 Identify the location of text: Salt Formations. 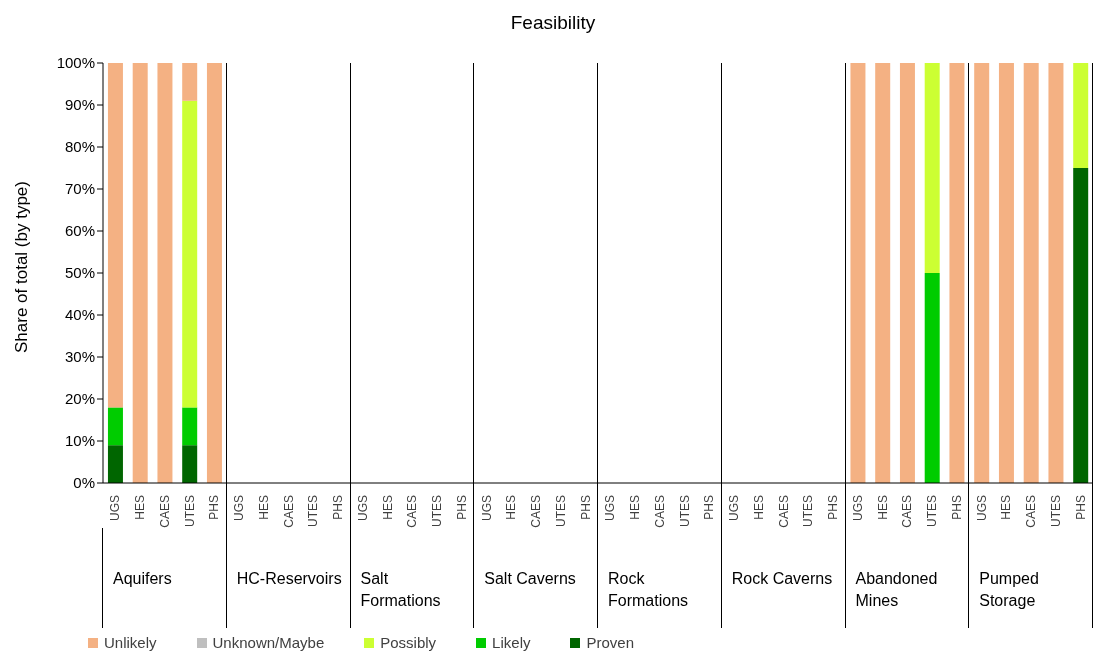
(401, 590).